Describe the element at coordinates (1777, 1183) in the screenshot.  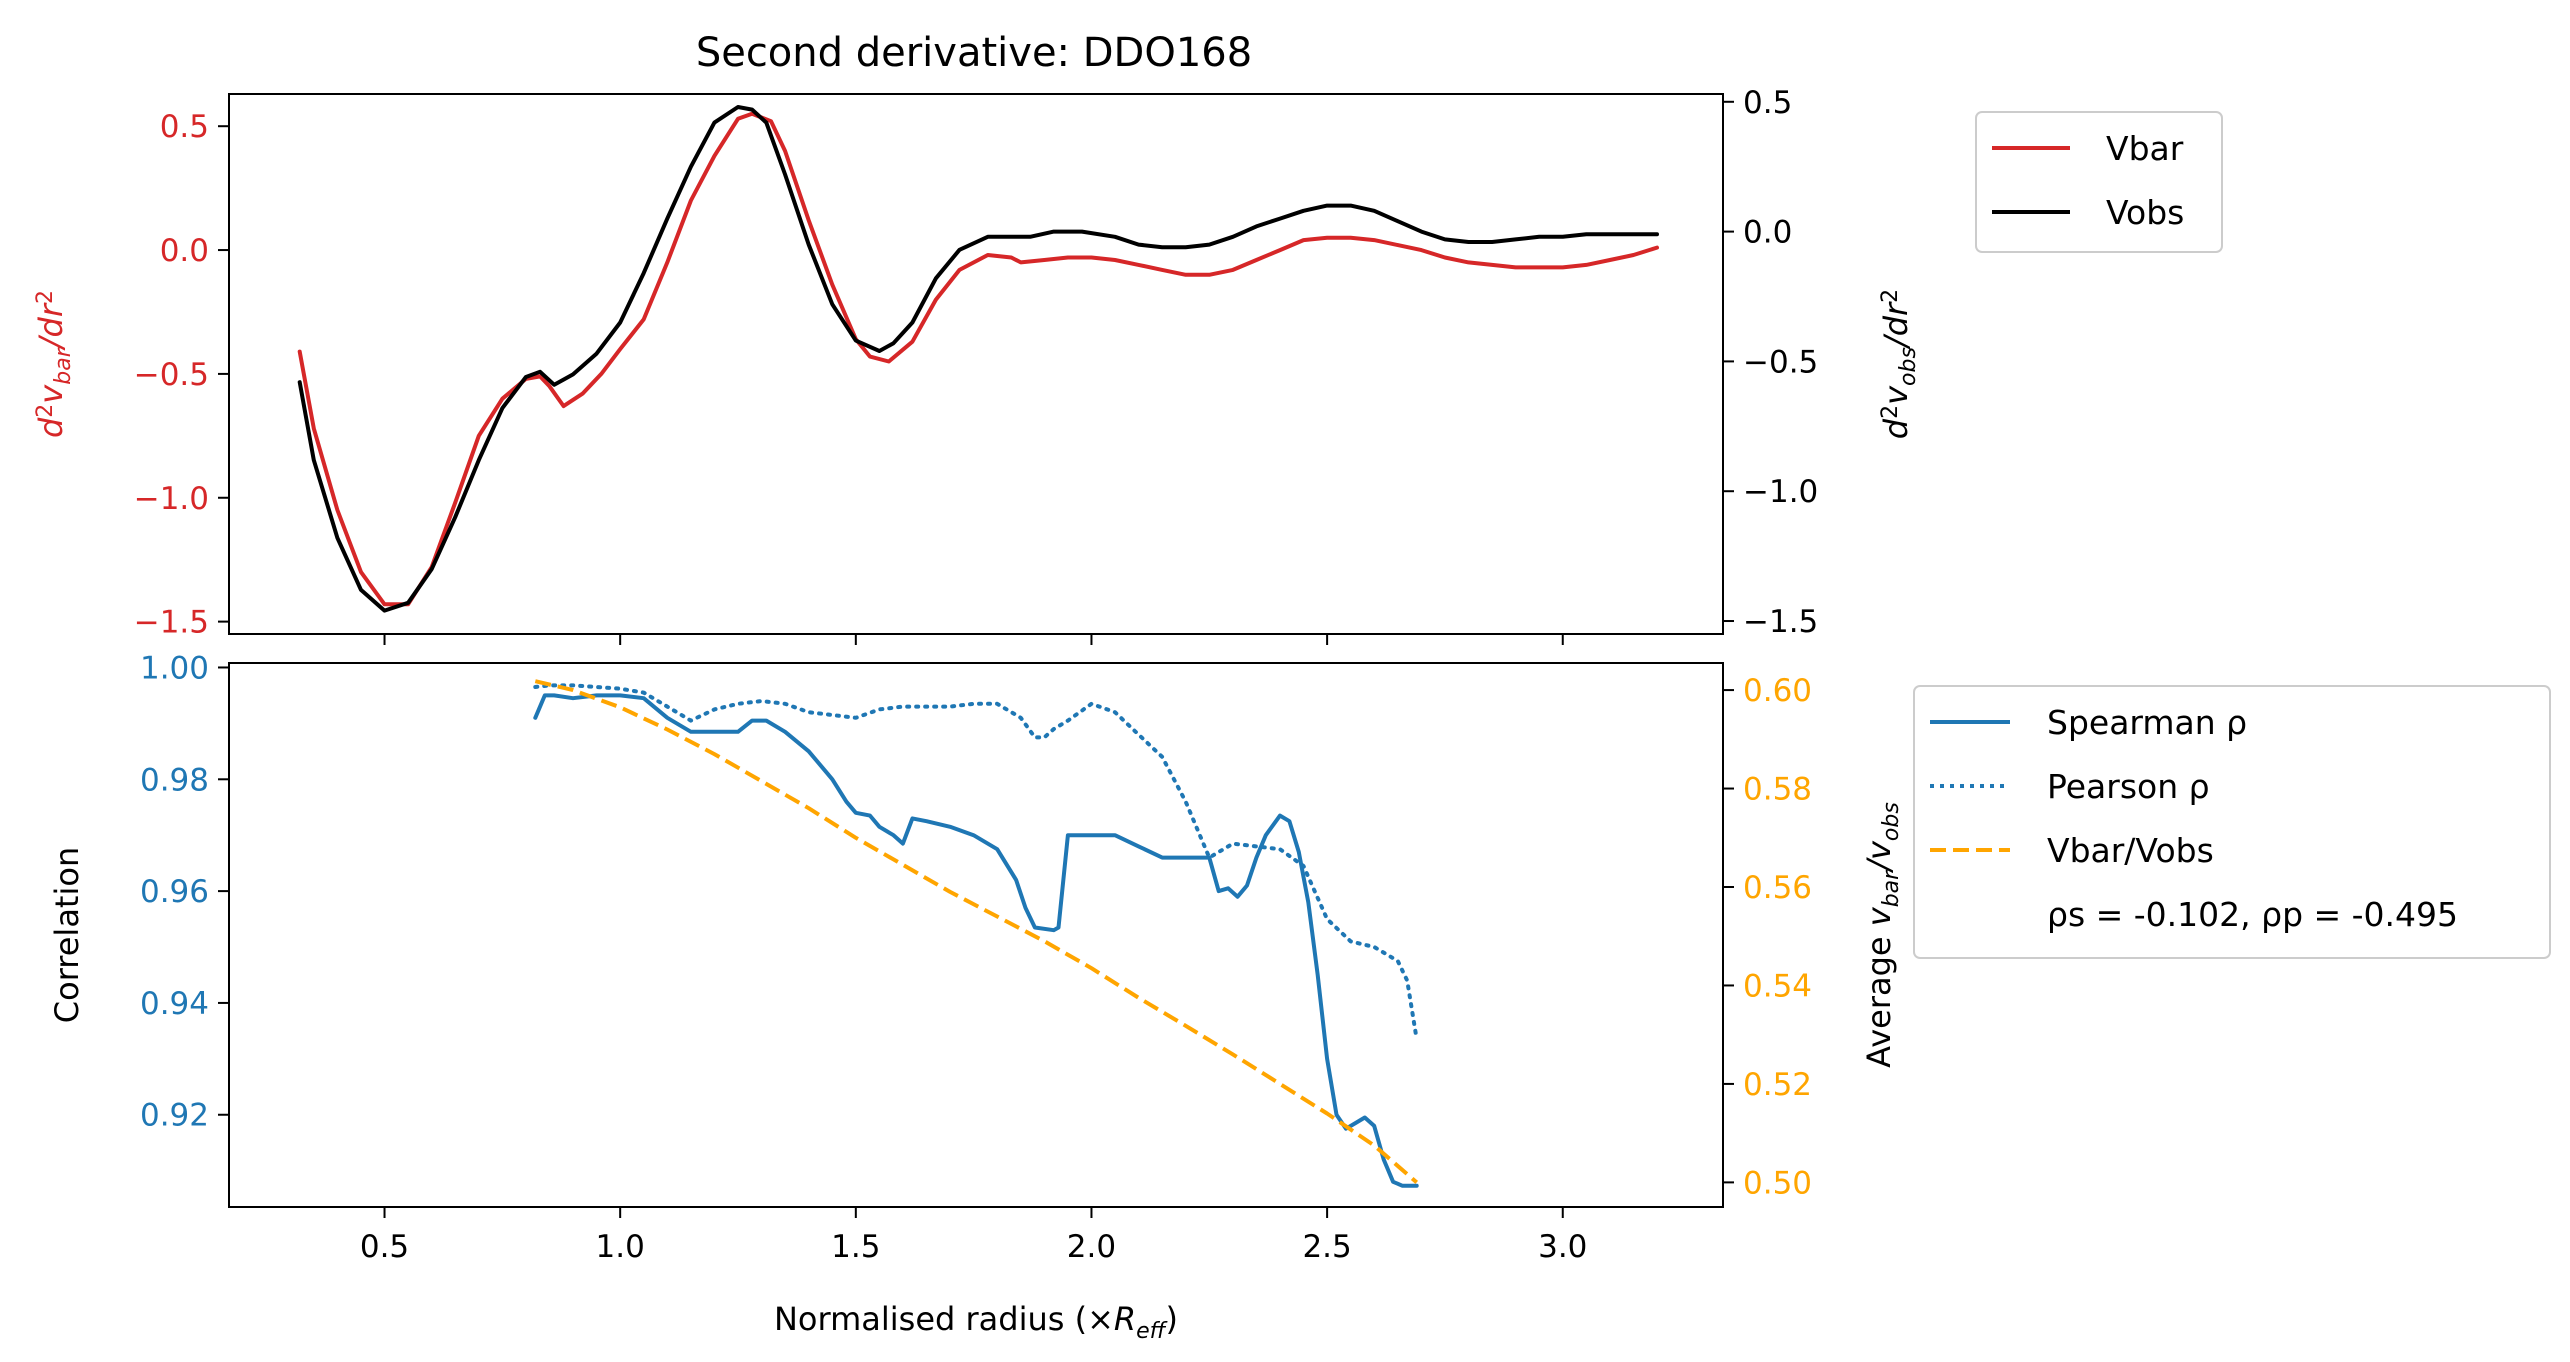
I see `y2-tick-label: 0.50` at that location.